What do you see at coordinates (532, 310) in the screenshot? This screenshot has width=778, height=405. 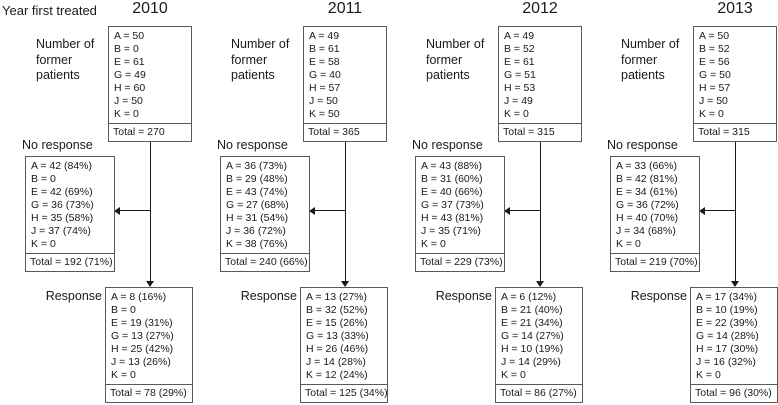 I see `response-line: B = 21 (40%)` at bounding box center [532, 310].